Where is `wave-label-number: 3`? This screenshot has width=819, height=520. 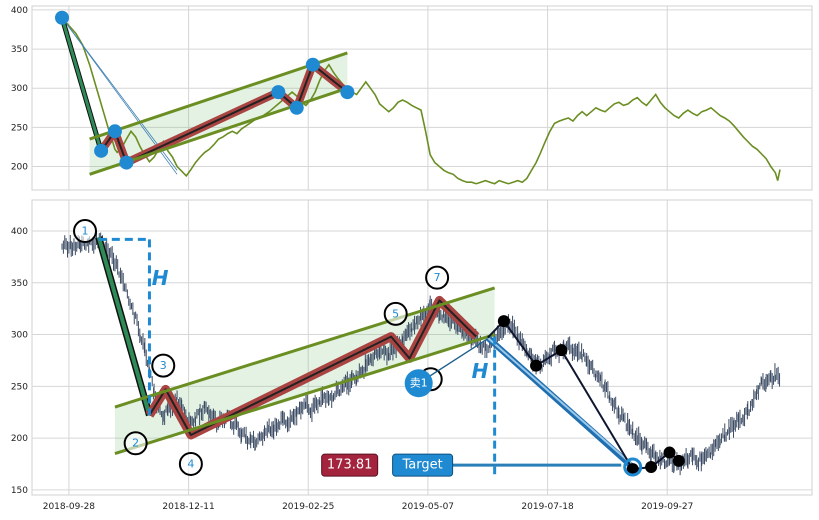 wave-label-number: 3 is located at coordinates (163, 365).